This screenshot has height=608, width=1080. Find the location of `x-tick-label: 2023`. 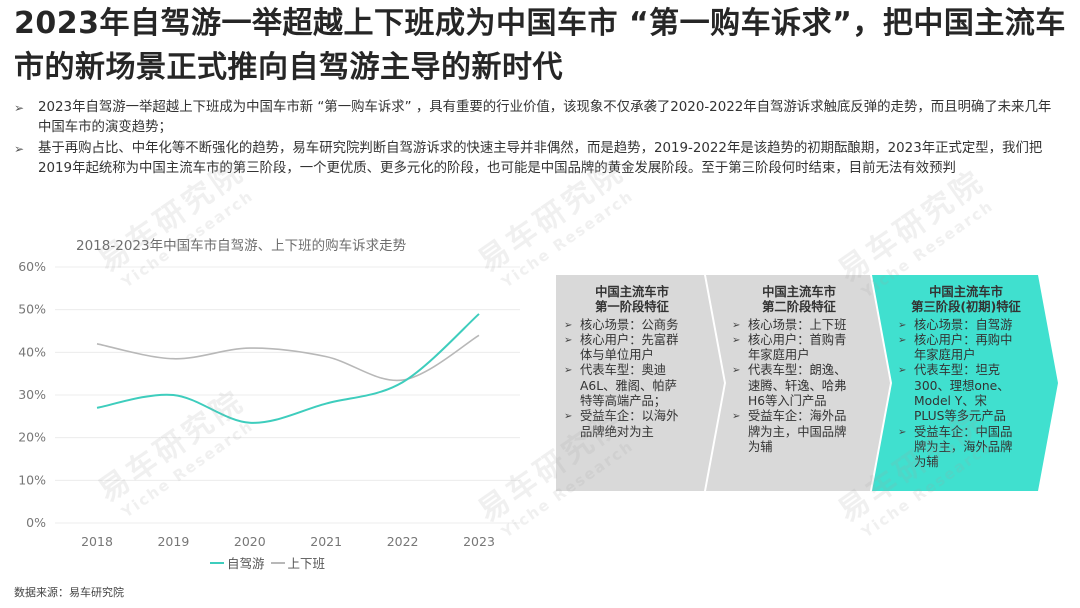

x-tick-label: 2023 is located at coordinates (479, 541).